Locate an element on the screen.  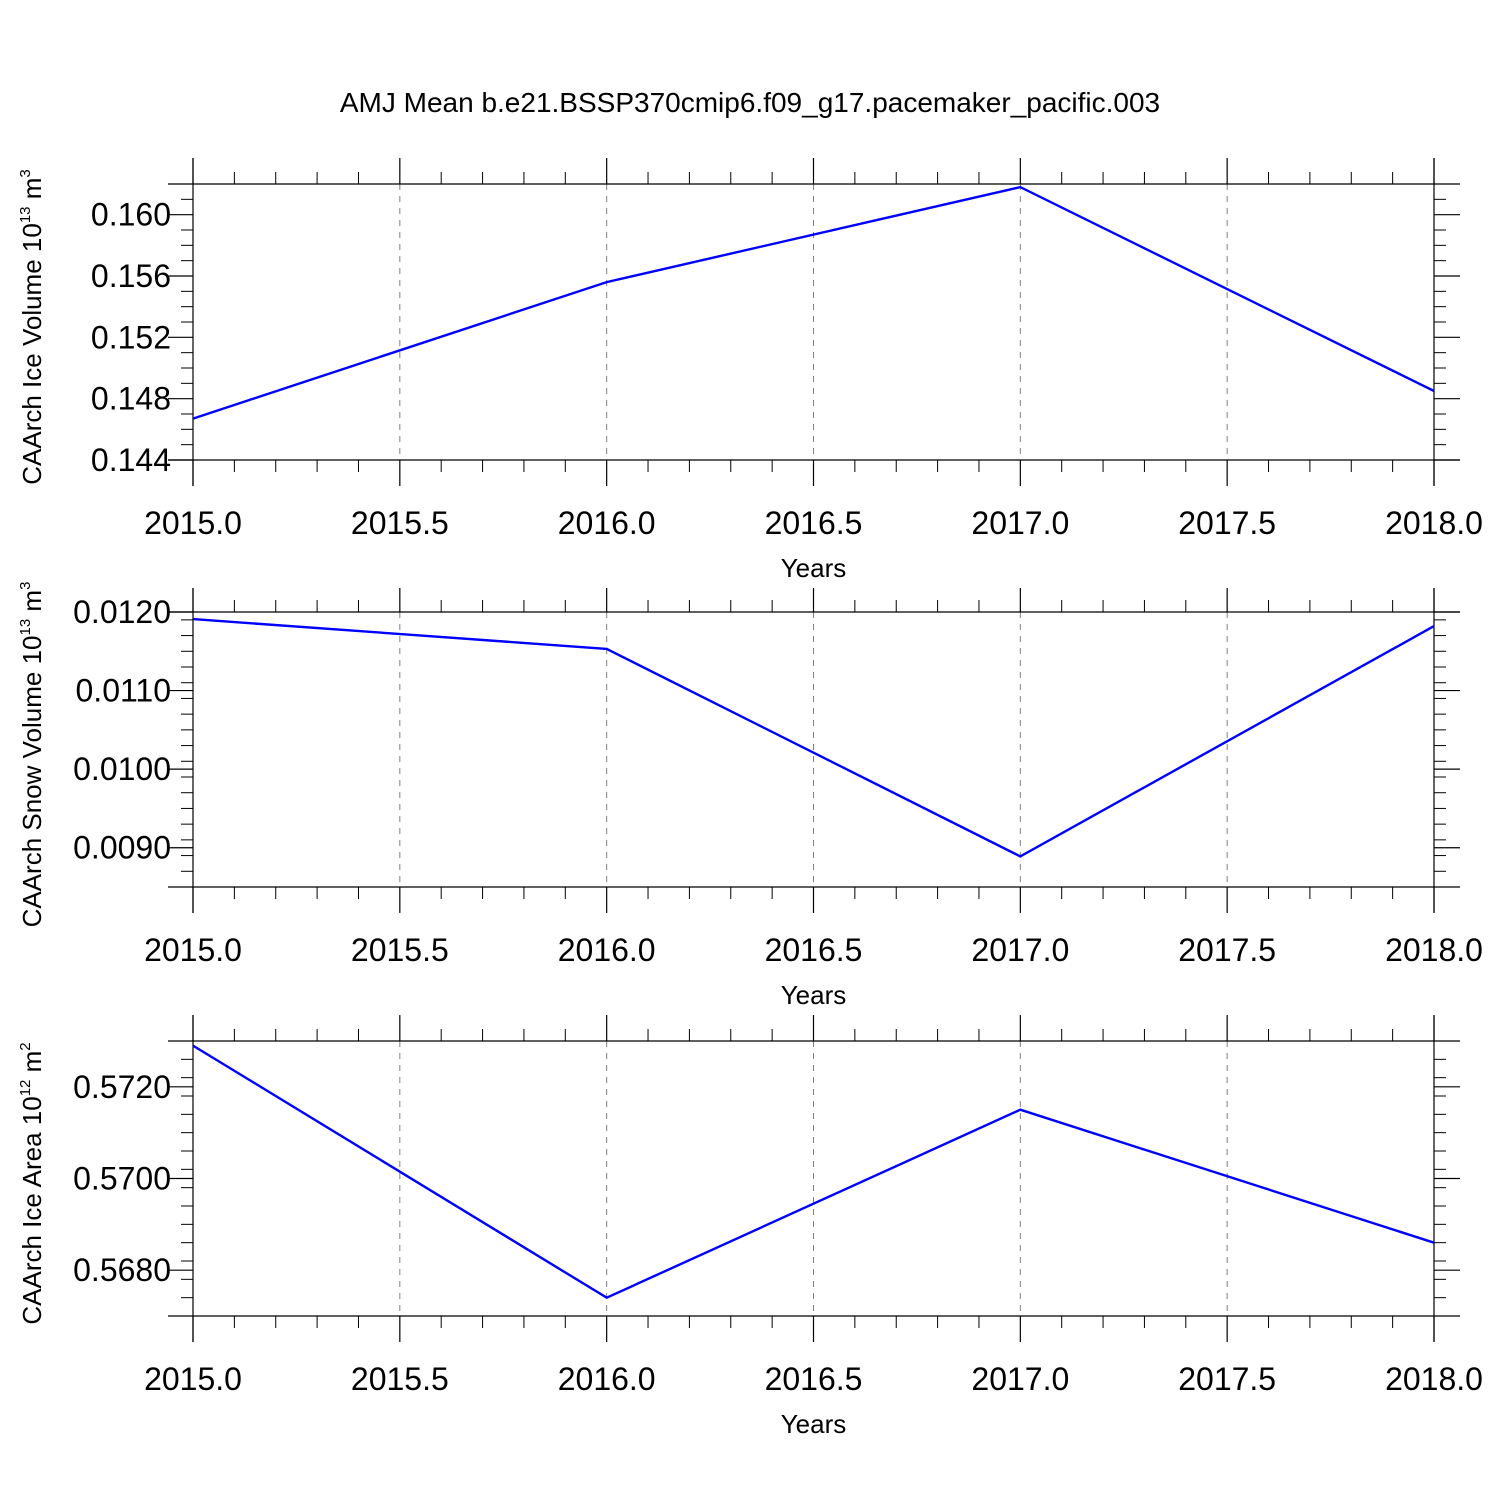
y-tick-label: 0.152 is located at coordinates (131, 337).